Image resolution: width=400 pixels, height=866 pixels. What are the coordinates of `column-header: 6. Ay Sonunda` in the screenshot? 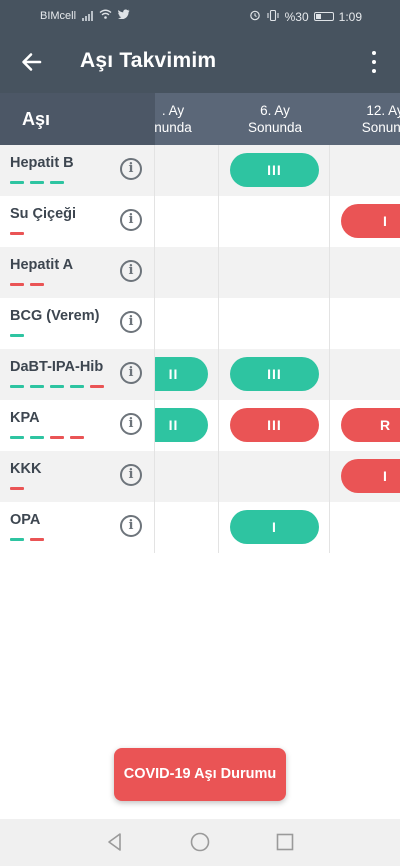 It's located at (275, 119).